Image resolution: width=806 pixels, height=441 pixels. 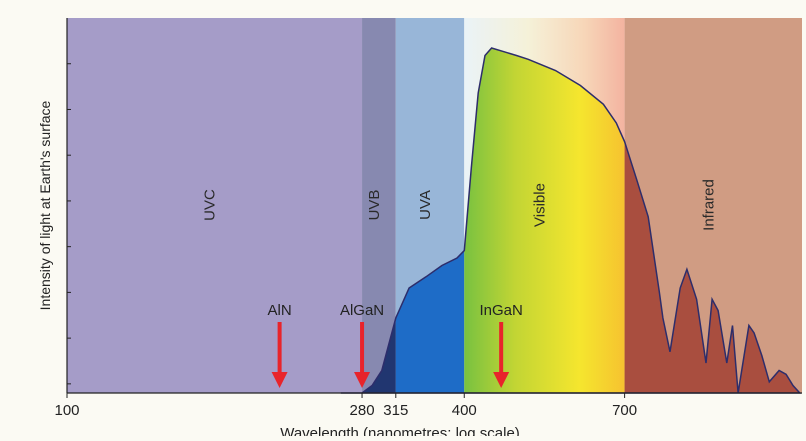 What do you see at coordinates (210, 205) in the screenshot?
I see `band-label-uvc: UVC` at bounding box center [210, 205].